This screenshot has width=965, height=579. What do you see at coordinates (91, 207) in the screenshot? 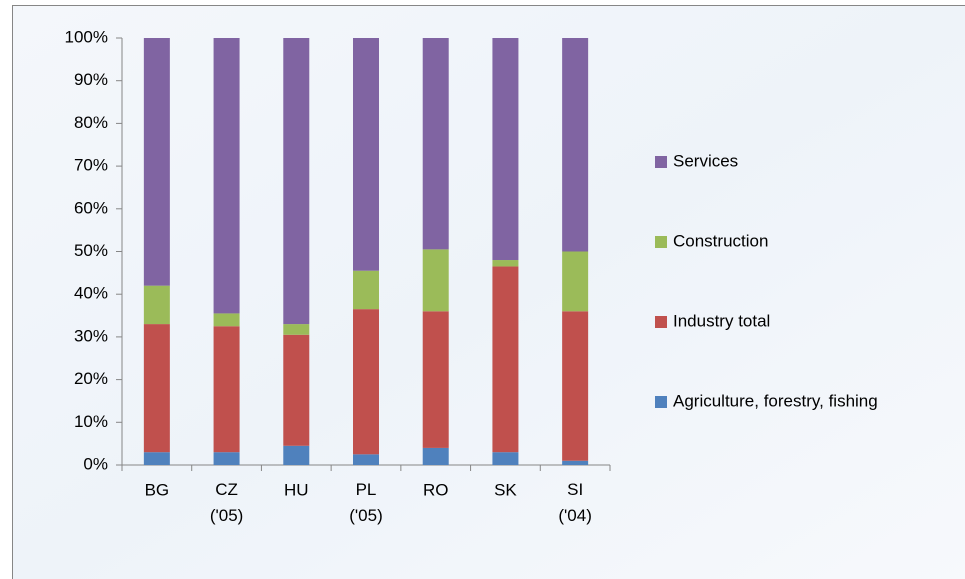
I see `y-tick-label: 60%` at bounding box center [91, 207].